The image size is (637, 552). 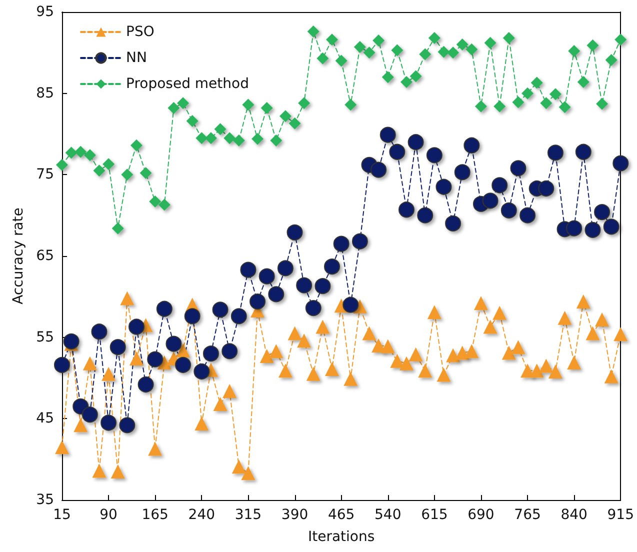 I want to click on y-tick-label: 75, so click(x=45, y=174).